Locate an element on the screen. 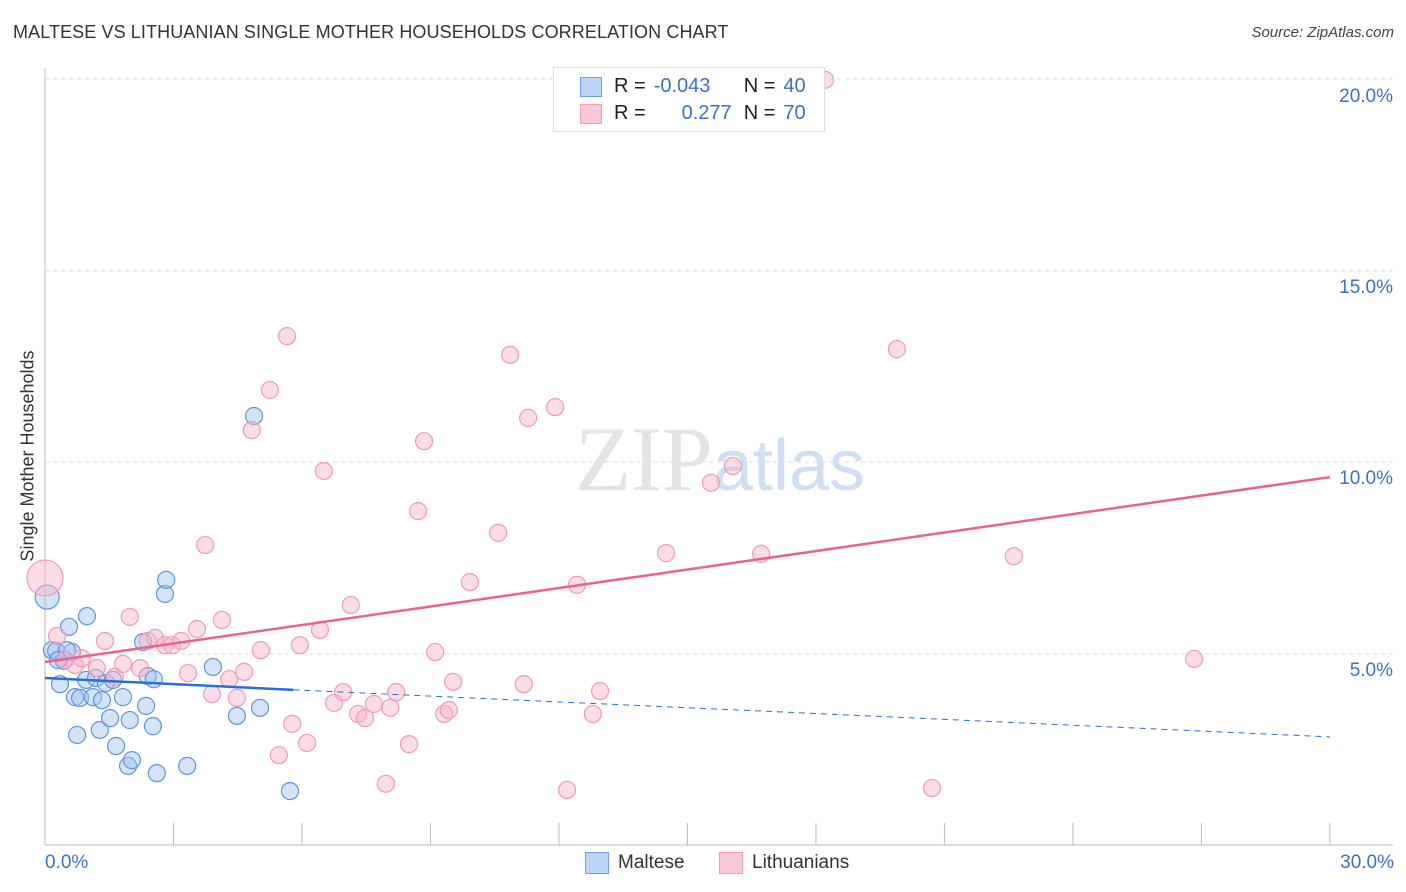  correlation-legend: R = -0.043 N = 40 R = 0.277 N = 70 is located at coordinates (689, 99).